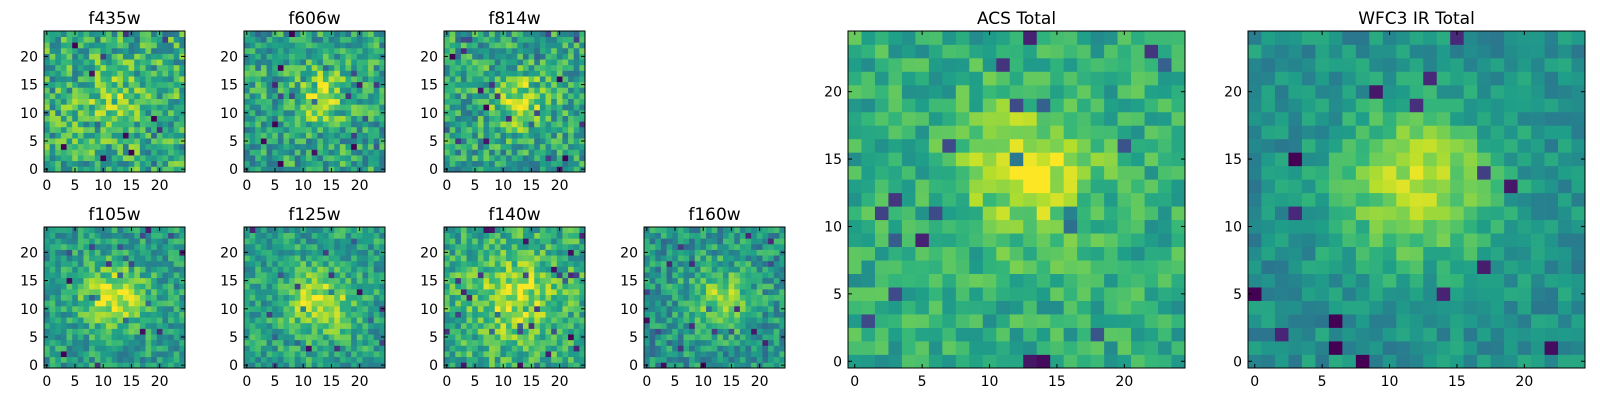  What do you see at coordinates (360, 186) in the screenshot?
I see `x-tick-label: 20` at bounding box center [360, 186].